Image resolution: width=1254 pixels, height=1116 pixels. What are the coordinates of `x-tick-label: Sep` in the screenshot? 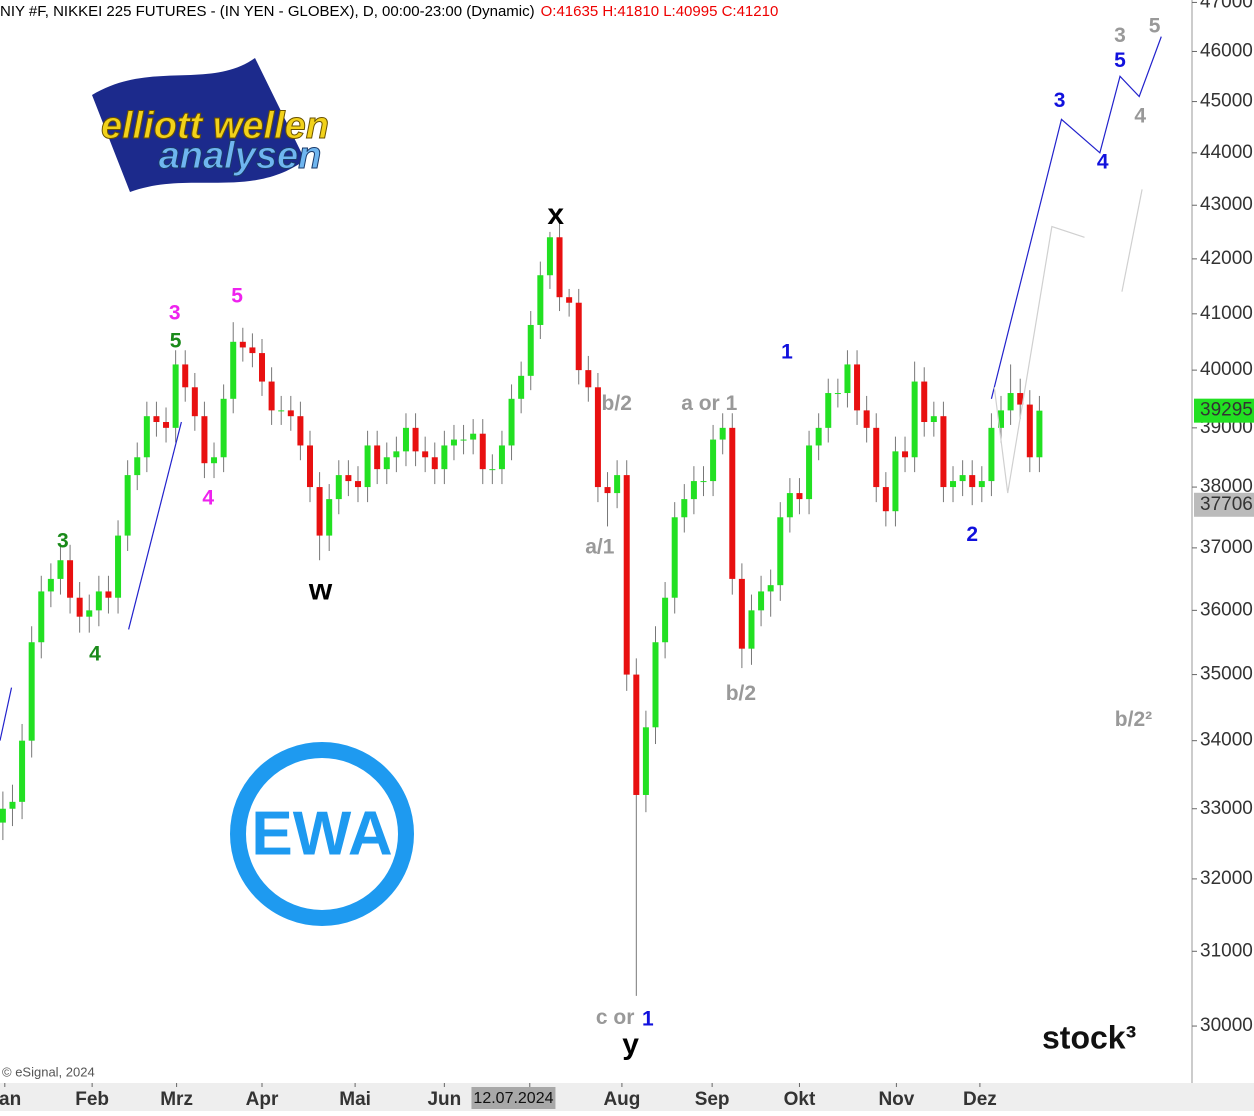 It's located at (712, 1099).